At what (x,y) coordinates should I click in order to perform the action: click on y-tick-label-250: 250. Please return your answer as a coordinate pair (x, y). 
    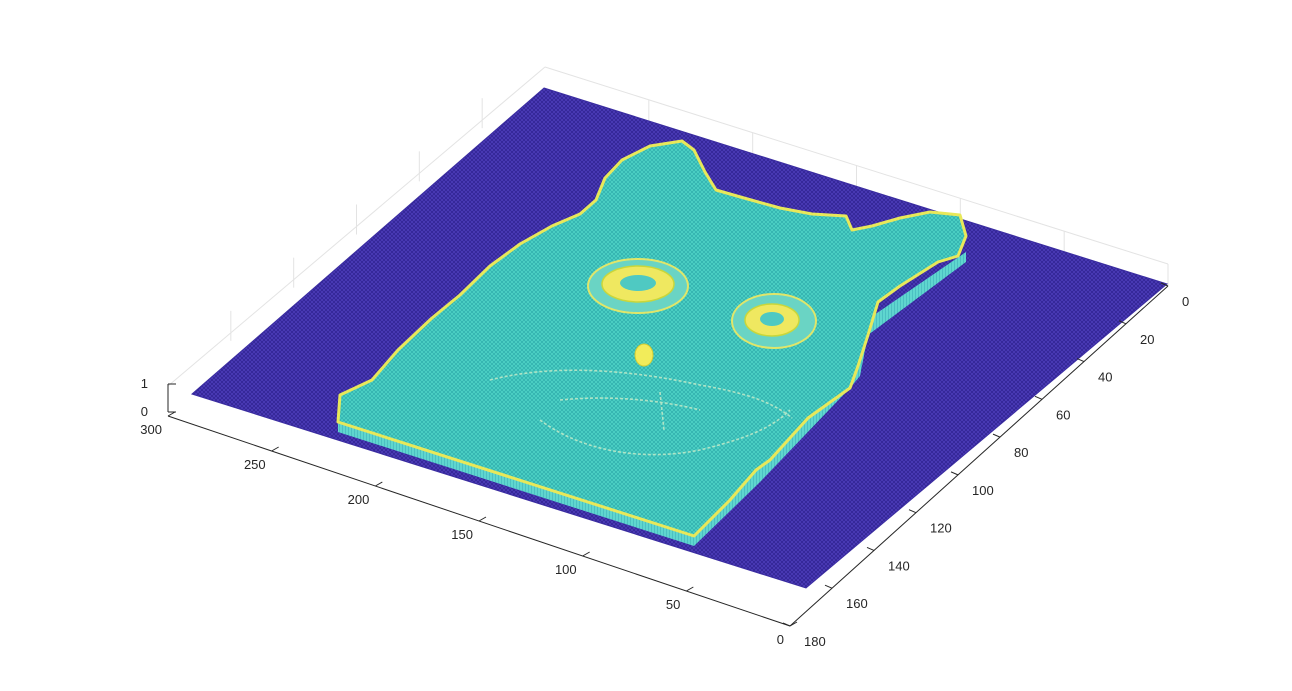
    Looking at the image, I should click on (255, 464).